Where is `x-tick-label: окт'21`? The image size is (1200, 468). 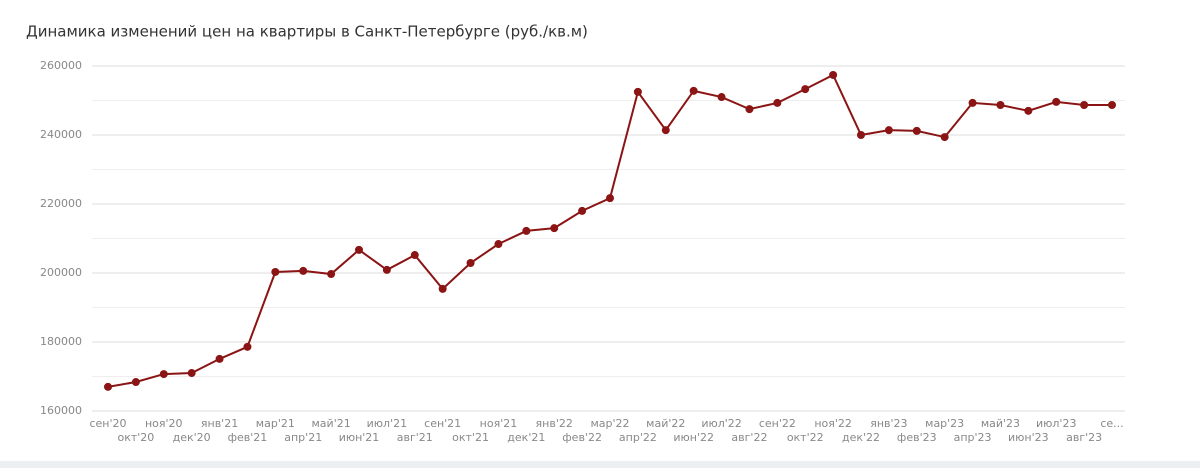 x-tick-label: окт'21 is located at coordinates (470, 437).